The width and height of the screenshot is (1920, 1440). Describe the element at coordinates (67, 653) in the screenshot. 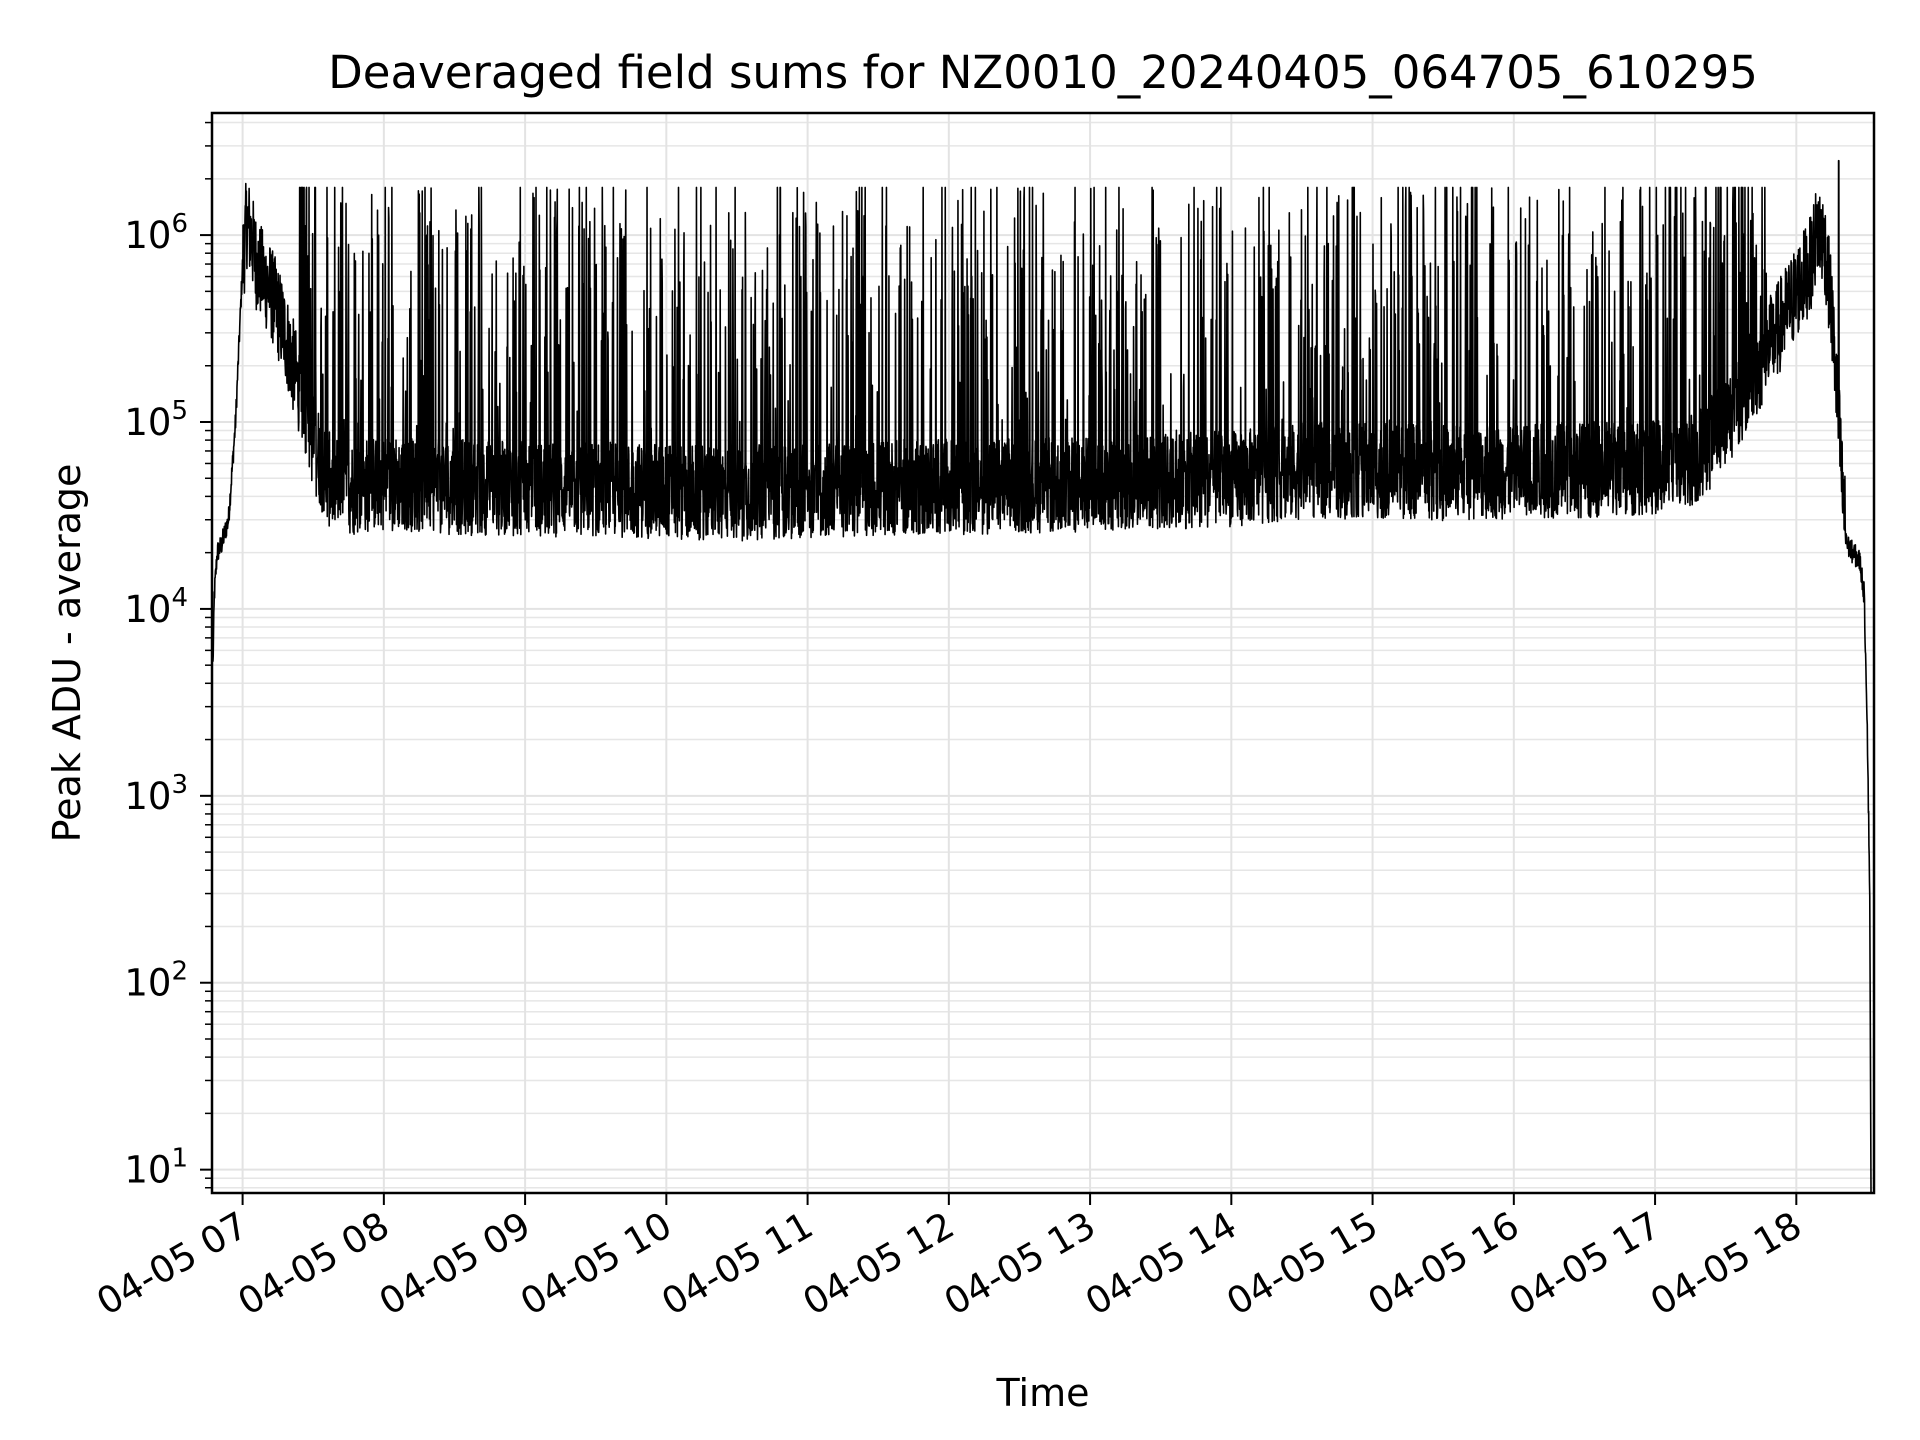

I see `y-axis-label: Peak ADU - average` at that location.